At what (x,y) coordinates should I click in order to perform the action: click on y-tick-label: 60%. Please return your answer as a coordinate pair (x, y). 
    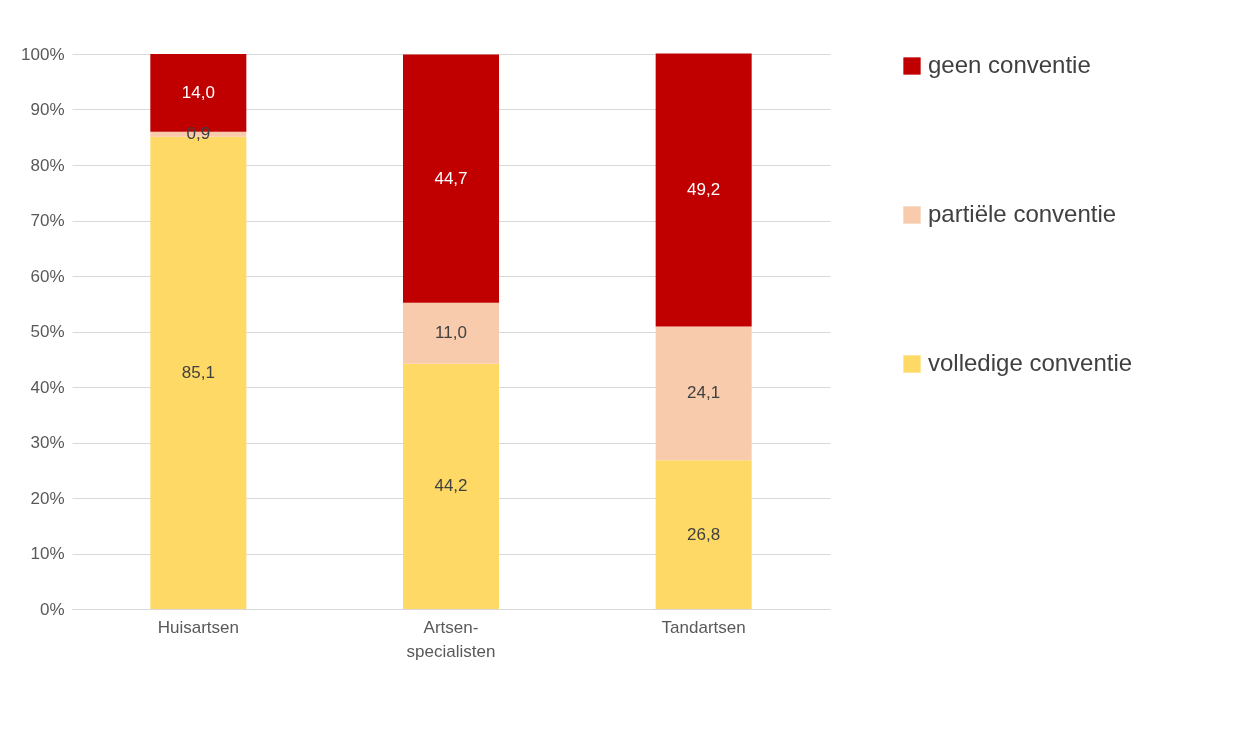
    Looking at the image, I should click on (47, 276).